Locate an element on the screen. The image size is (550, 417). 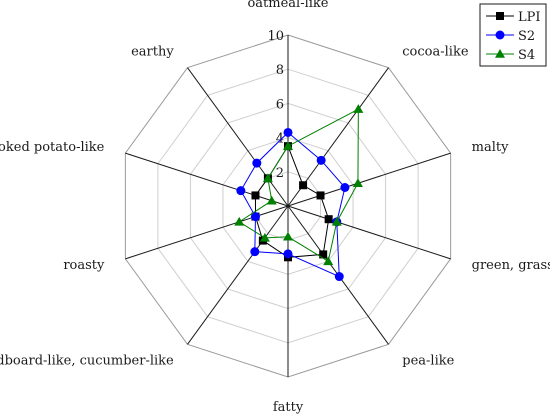
series is located at coordinates (299, 193).